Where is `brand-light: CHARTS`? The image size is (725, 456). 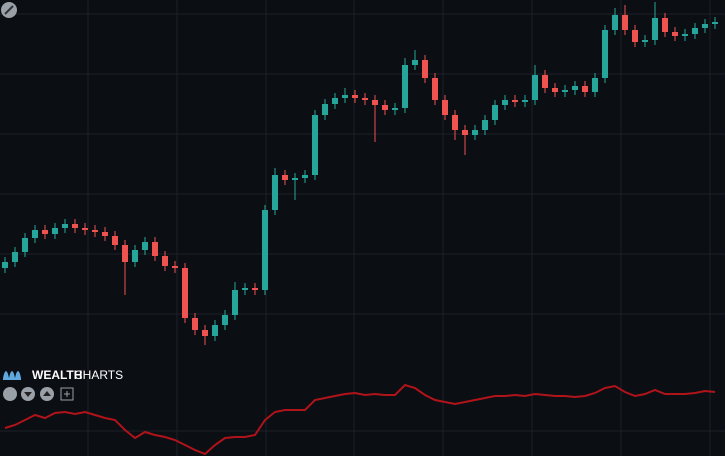 brand-light: CHARTS is located at coordinates (98, 375).